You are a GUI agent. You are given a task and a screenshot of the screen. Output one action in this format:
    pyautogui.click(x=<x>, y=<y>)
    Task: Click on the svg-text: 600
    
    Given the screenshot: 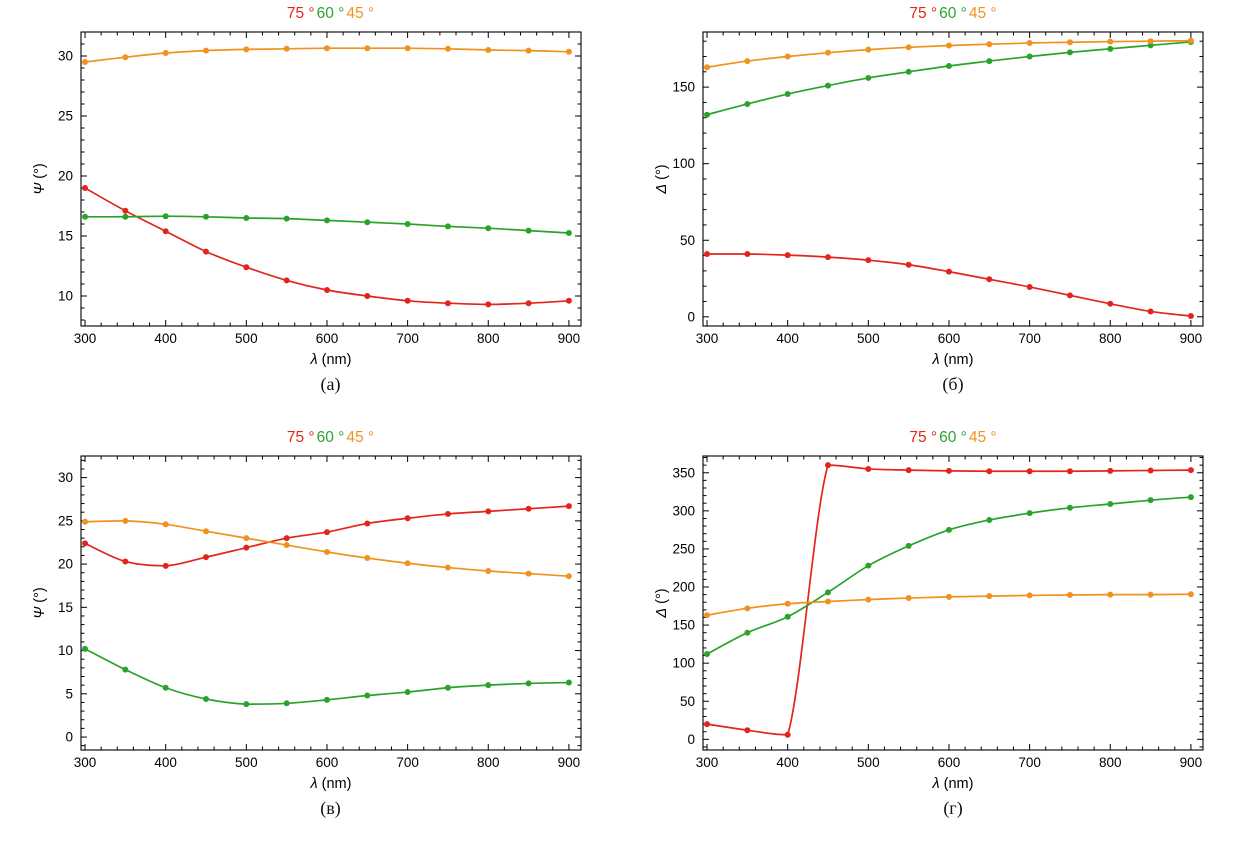 What is the action you would take?
    pyautogui.click(x=949, y=762)
    